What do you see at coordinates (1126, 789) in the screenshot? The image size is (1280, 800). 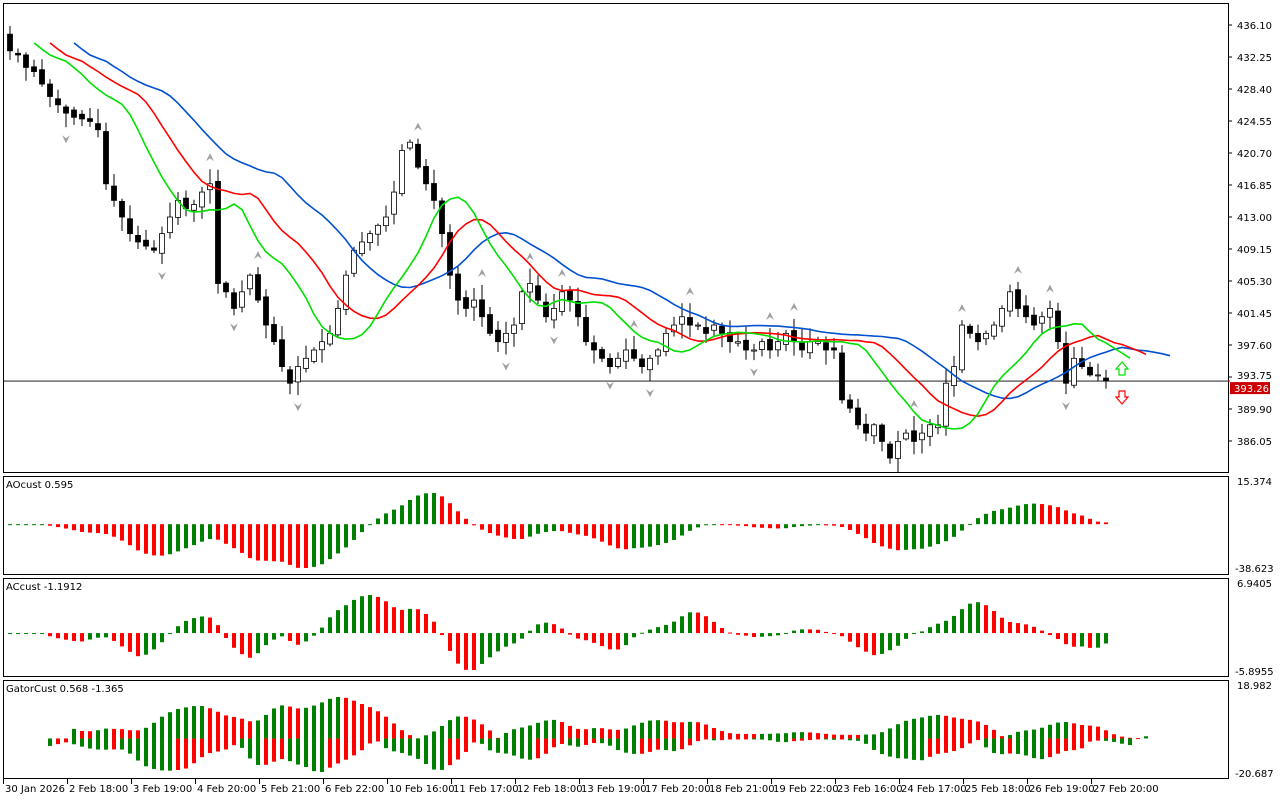 I see `x-tick-label: 27 Feb 20:00` at bounding box center [1126, 789].